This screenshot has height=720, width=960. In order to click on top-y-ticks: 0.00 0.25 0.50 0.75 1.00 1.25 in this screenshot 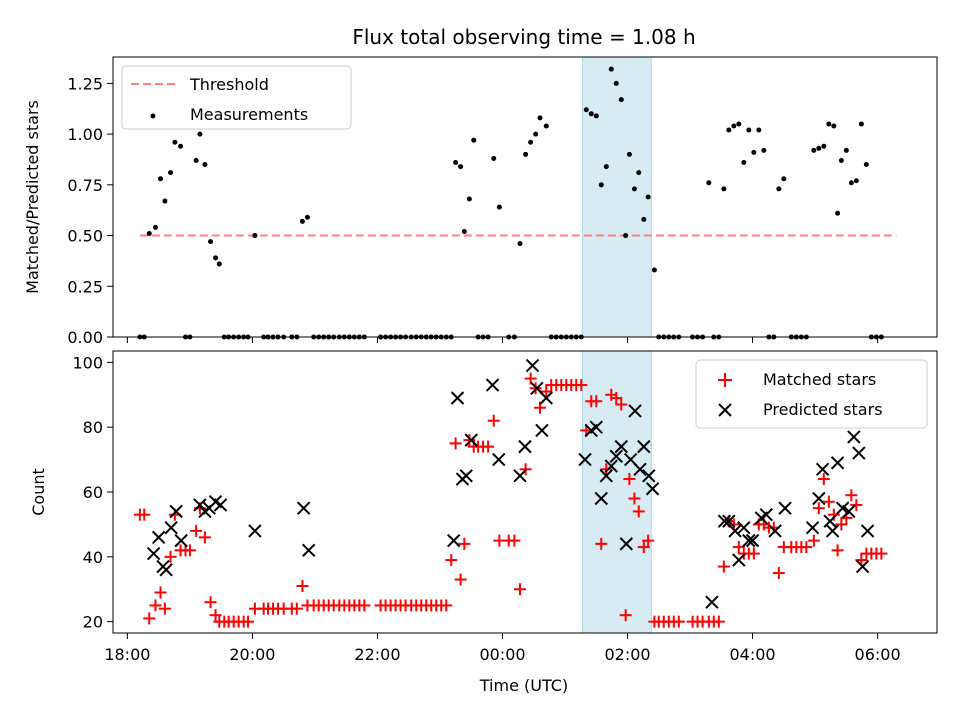, I will do `click(90, 210)`.